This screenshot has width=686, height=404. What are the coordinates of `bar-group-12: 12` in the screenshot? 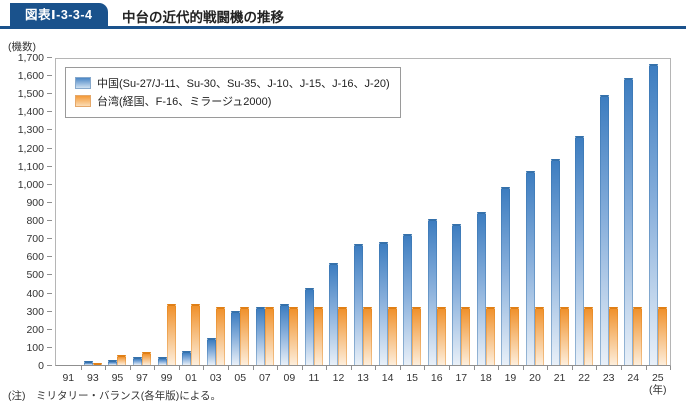 It's located at (339, 221).